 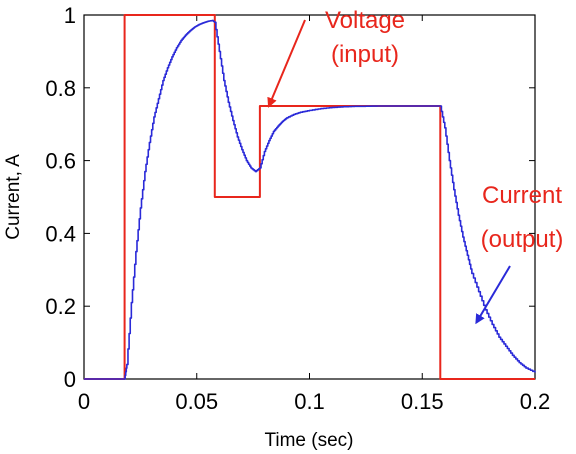 I want to click on voltage-arrow, so click(x=286, y=63).